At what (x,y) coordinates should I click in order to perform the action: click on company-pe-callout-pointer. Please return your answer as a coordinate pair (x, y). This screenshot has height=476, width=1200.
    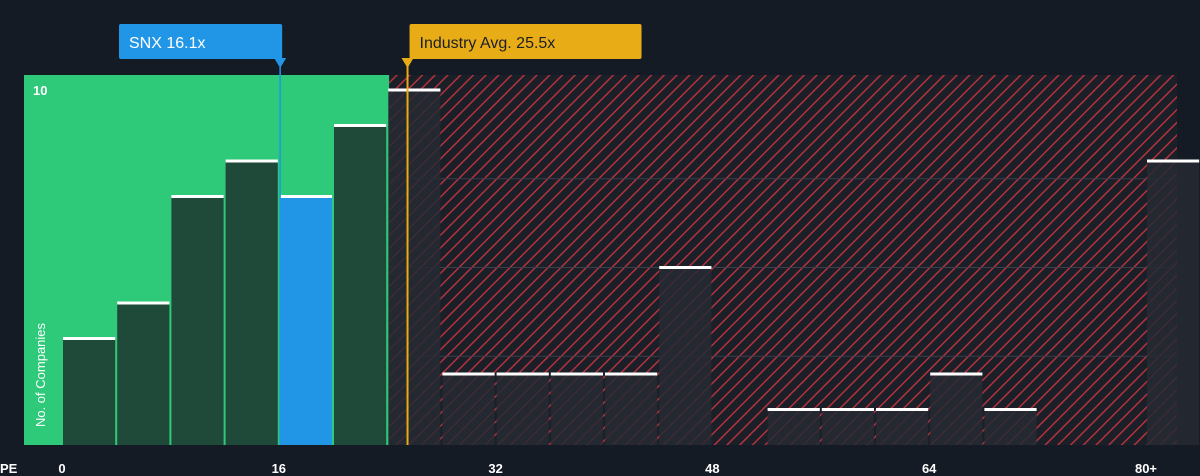
    Looking at the image, I should click on (280, 63).